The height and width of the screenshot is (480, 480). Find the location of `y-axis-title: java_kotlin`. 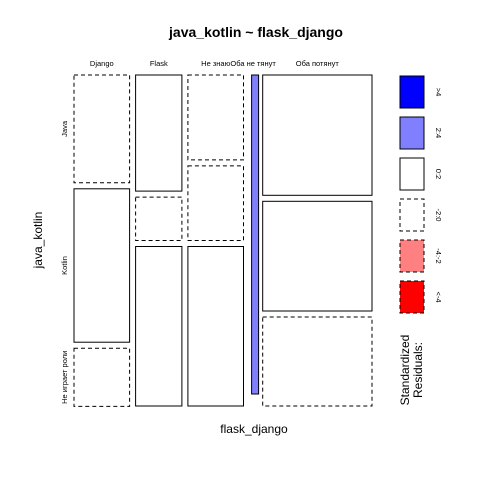

y-axis-title: java_kotlin is located at coordinates (38, 241).